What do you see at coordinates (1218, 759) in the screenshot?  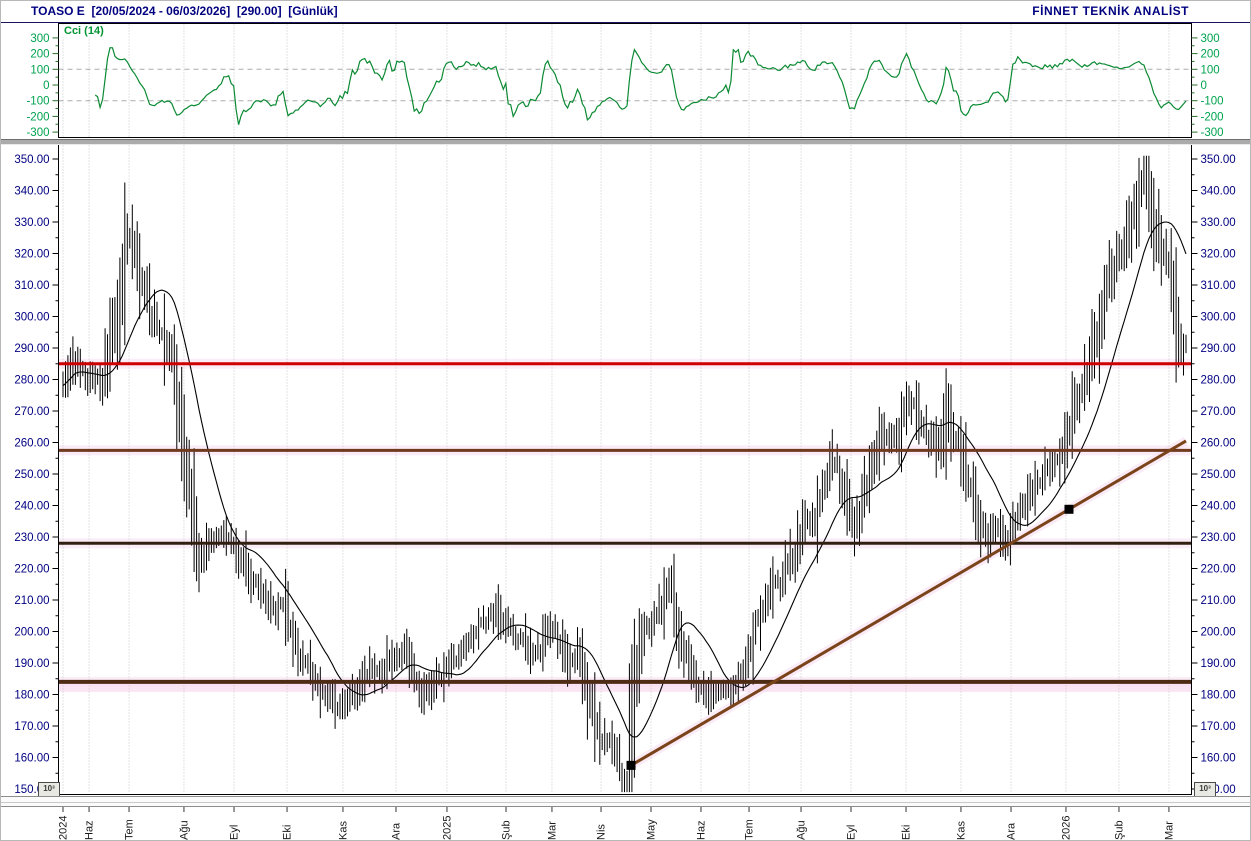 I see `price-axis-label-right: 160.00` at bounding box center [1218, 759].